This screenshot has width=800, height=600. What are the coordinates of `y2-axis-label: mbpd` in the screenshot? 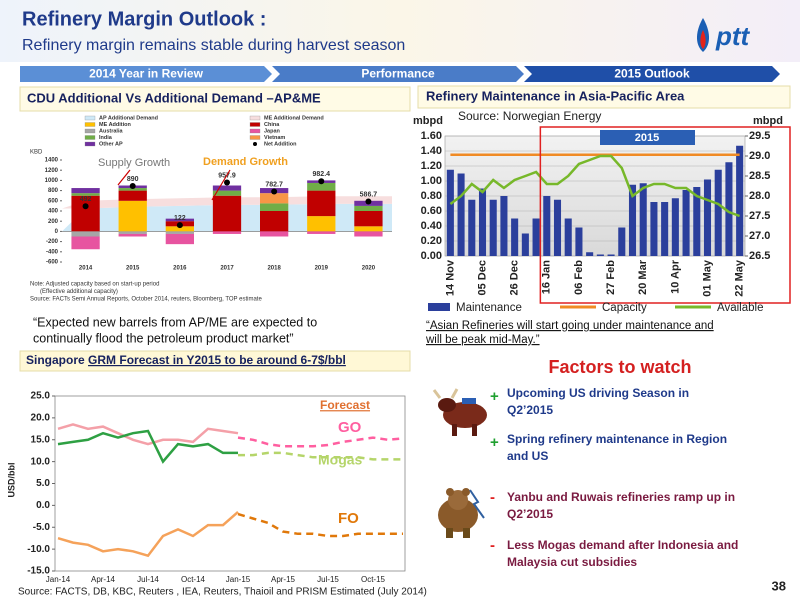 It's located at (768, 121).